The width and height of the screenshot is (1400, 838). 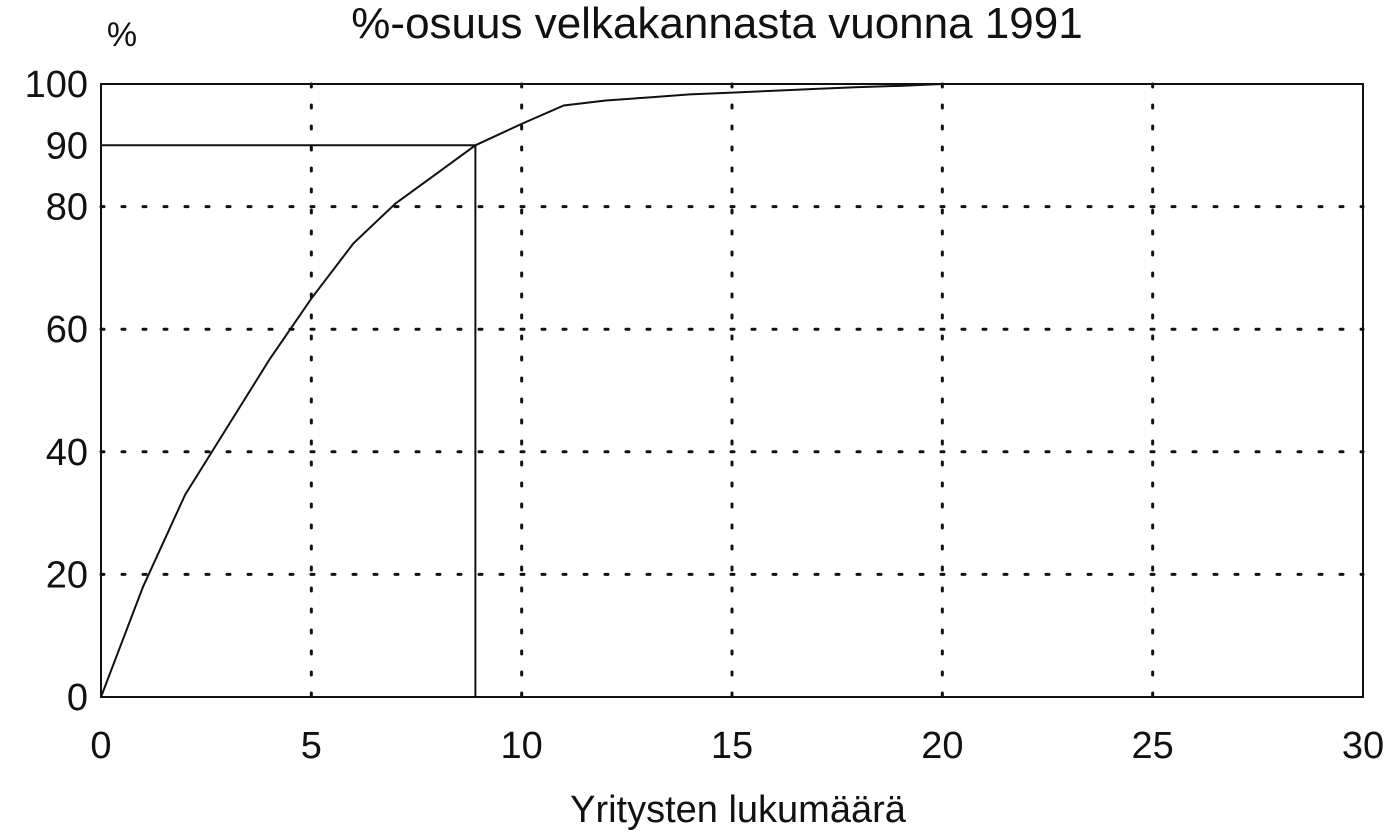 I want to click on y-axis-label: %, so click(x=122, y=35).